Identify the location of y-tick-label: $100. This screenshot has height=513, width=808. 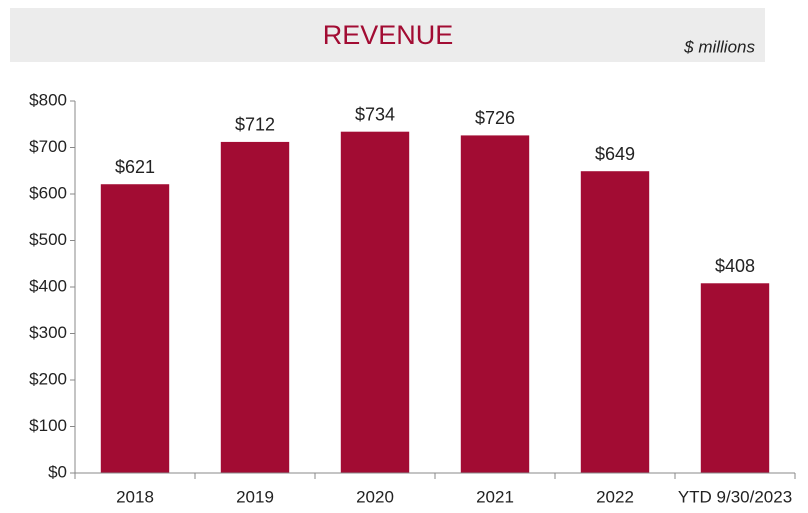
(48, 425).